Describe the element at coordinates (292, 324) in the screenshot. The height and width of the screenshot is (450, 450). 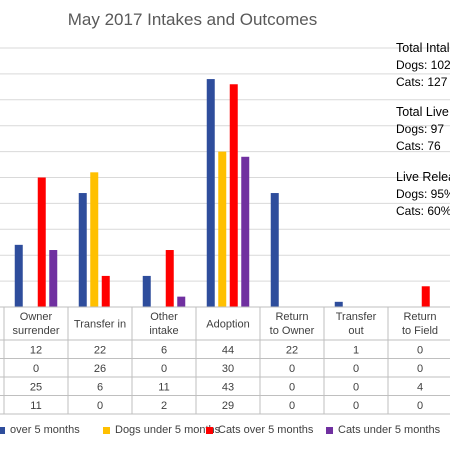
I see `category-label: Return to Owner` at that location.